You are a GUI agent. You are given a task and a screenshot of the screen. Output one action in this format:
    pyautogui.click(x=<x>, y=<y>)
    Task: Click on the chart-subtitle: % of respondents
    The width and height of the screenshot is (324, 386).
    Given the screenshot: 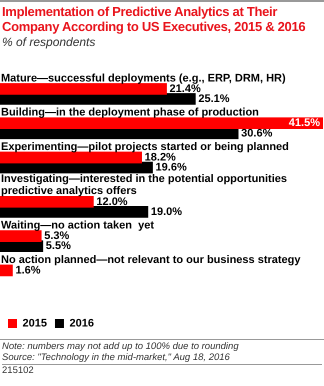 What is the action you would take?
    pyautogui.click(x=48, y=41)
    